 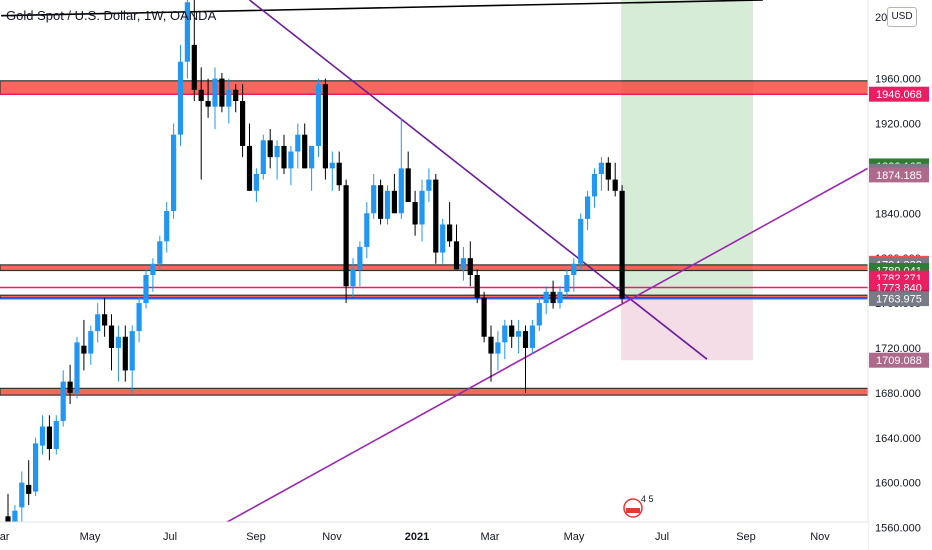 What do you see at coordinates (256, 537) in the screenshot?
I see `x-tick-3: Sep` at bounding box center [256, 537].